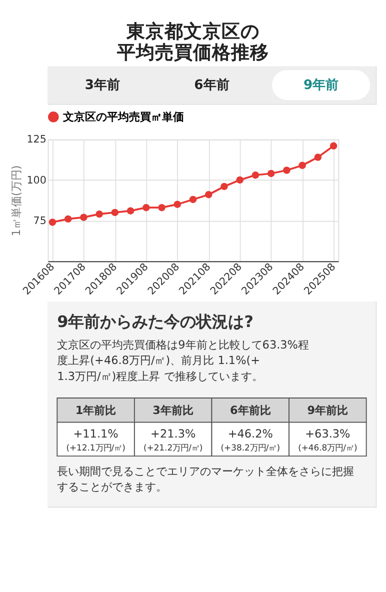 The image size is (386, 592). What do you see at coordinates (250, 447) in the screenshot?
I see `text: (+38.2万円/㎡)` at bounding box center [250, 447].